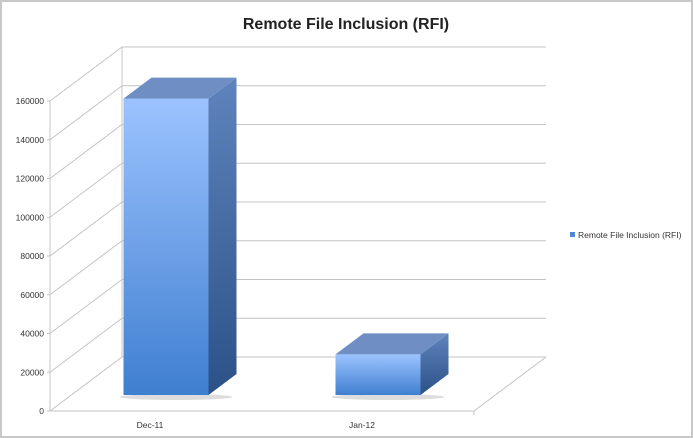 This screenshot has height=438, width=693. What do you see at coordinates (32, 334) in the screenshot?
I see `y-tick-label: 40000` at bounding box center [32, 334].